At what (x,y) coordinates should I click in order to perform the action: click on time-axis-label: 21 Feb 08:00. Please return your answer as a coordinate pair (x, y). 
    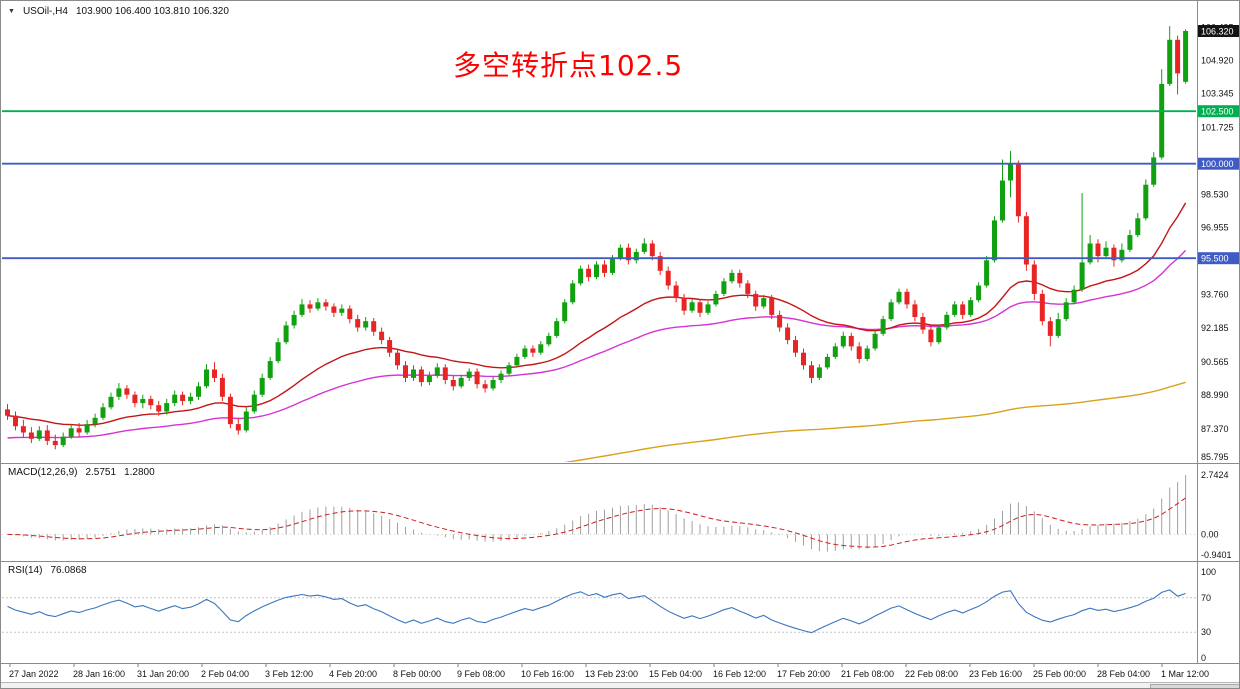
    Looking at the image, I should click on (867, 674).